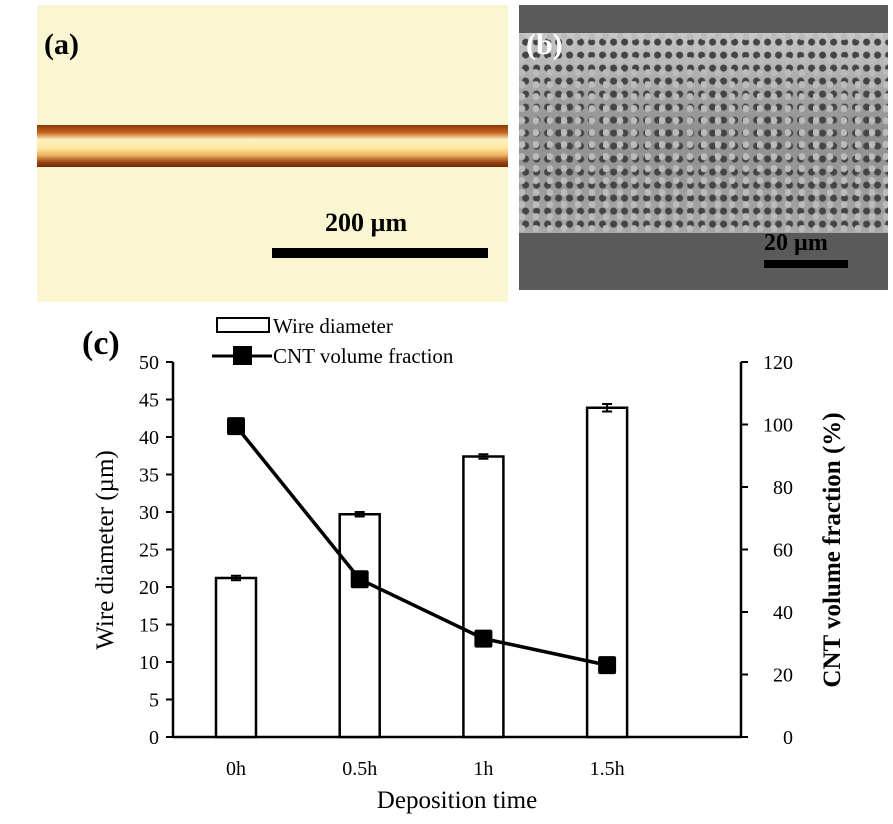  What do you see at coordinates (483, 769) in the screenshot?
I see `x-tick-label: 1h` at bounding box center [483, 769].